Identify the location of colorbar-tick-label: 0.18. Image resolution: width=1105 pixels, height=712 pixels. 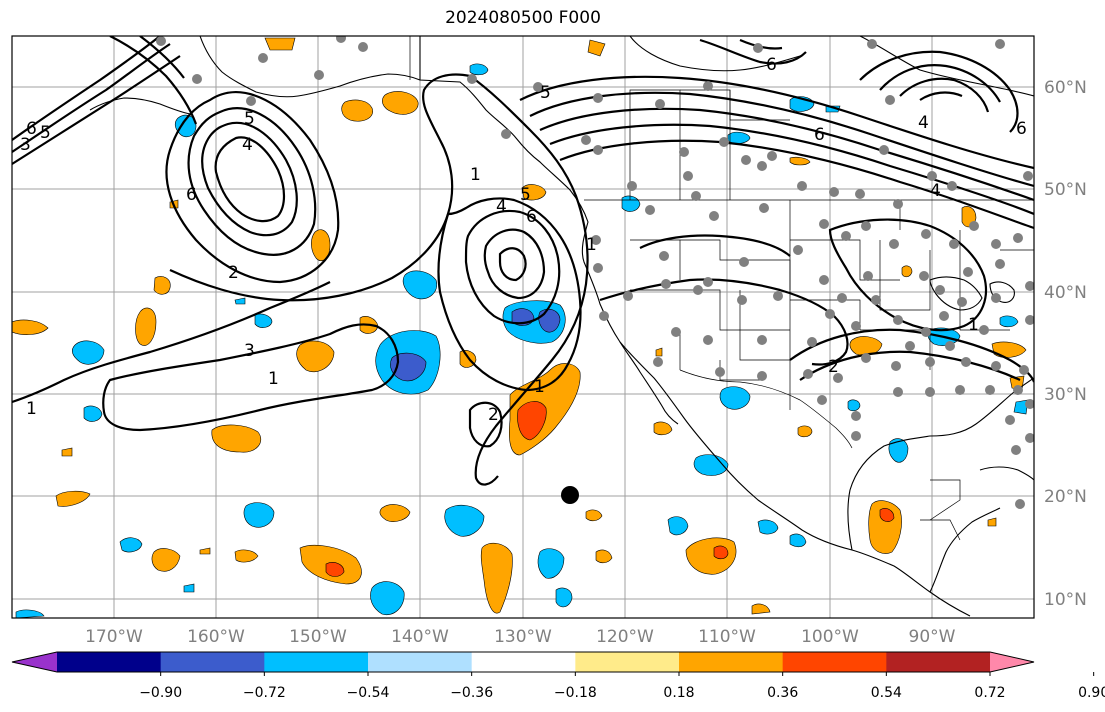
(678, 693).